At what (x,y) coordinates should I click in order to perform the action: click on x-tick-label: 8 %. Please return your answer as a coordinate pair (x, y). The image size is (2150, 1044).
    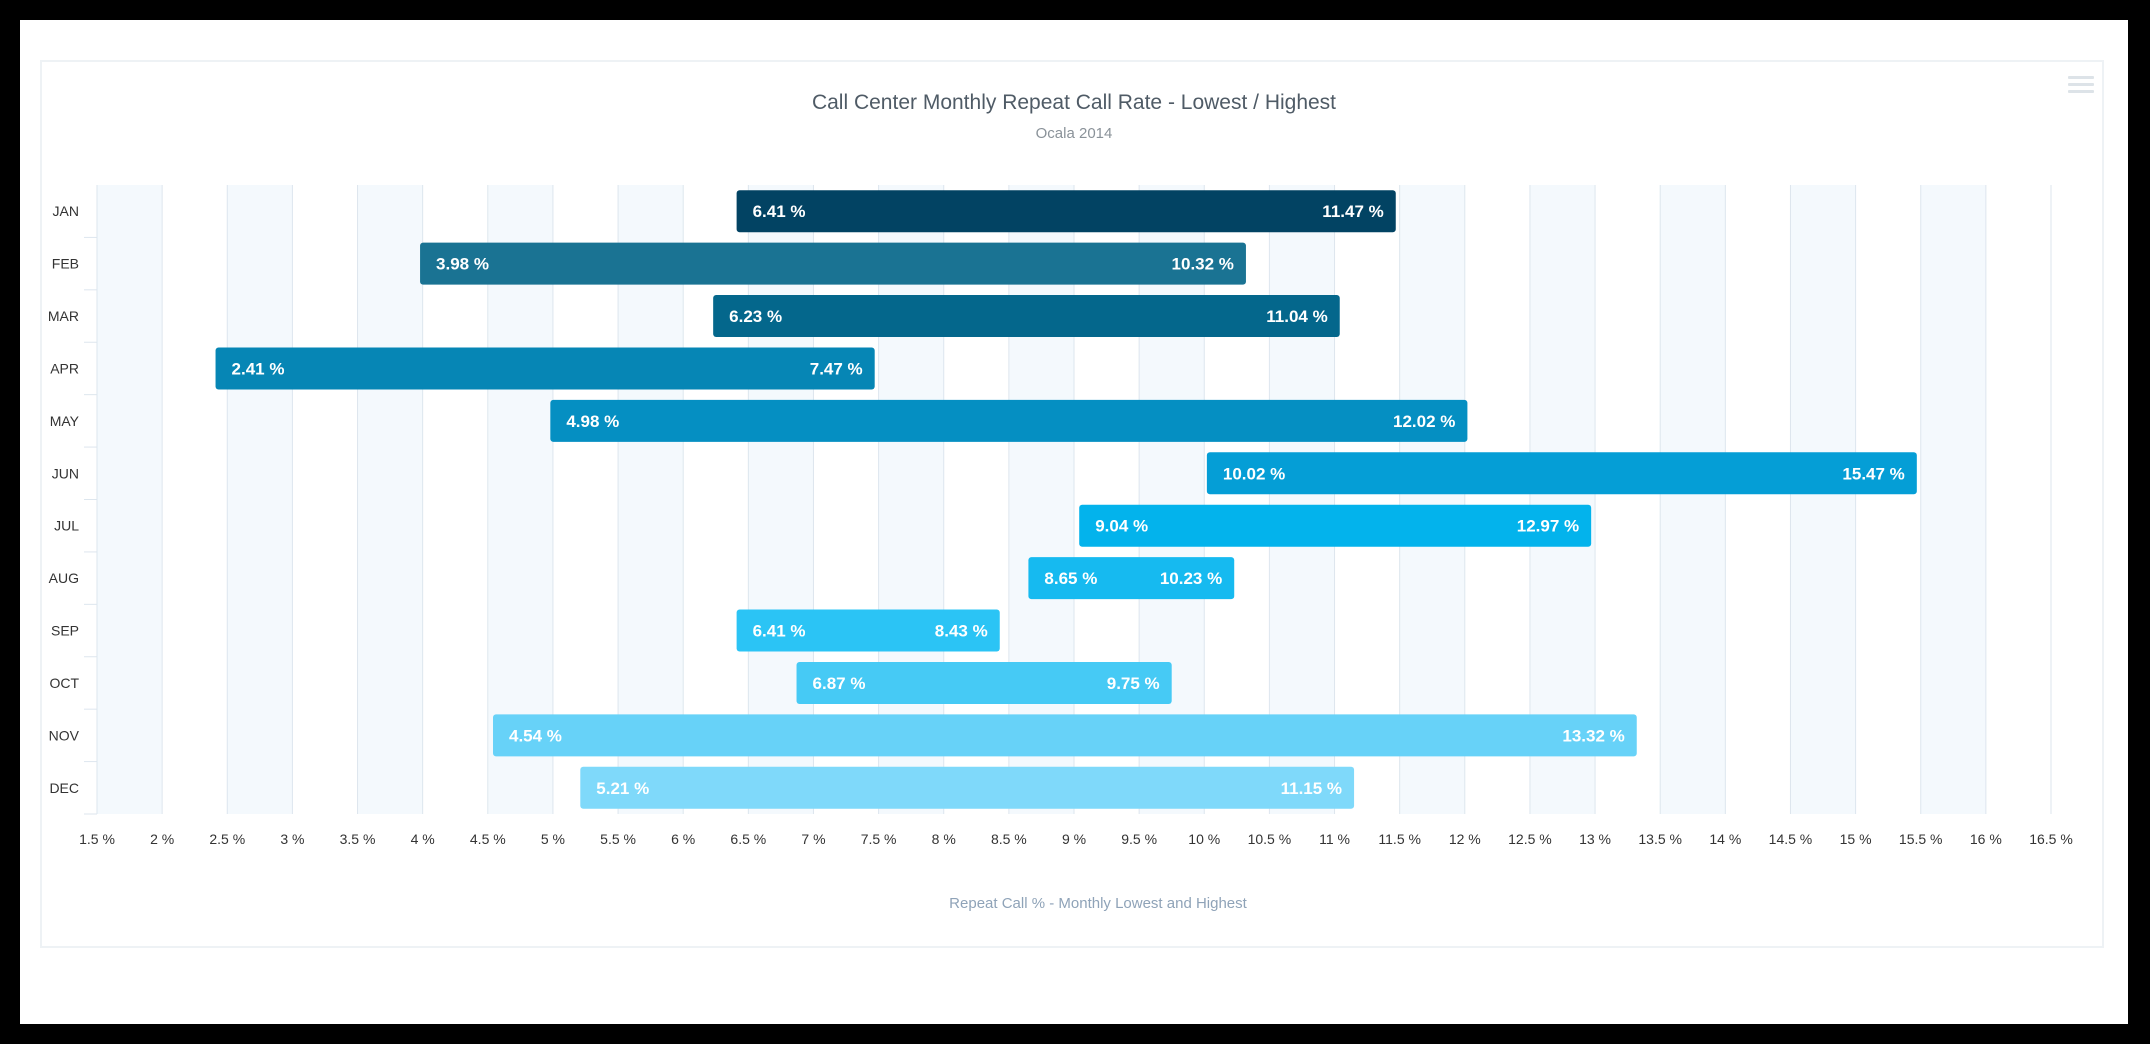
    Looking at the image, I should click on (944, 839).